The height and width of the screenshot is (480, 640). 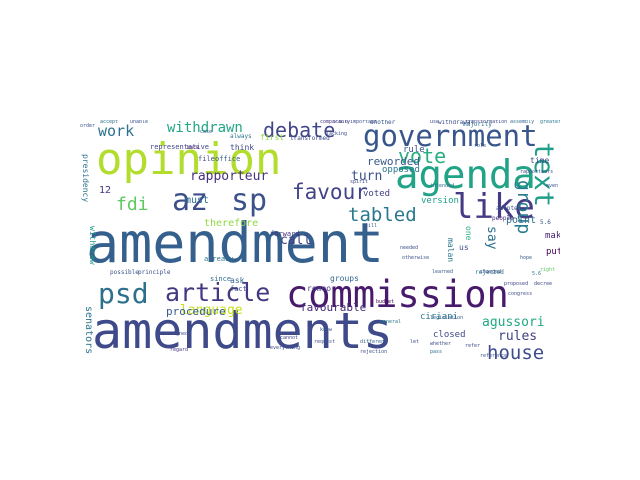 What do you see at coordinates (116, 131) in the screenshot?
I see `word: work` at bounding box center [116, 131].